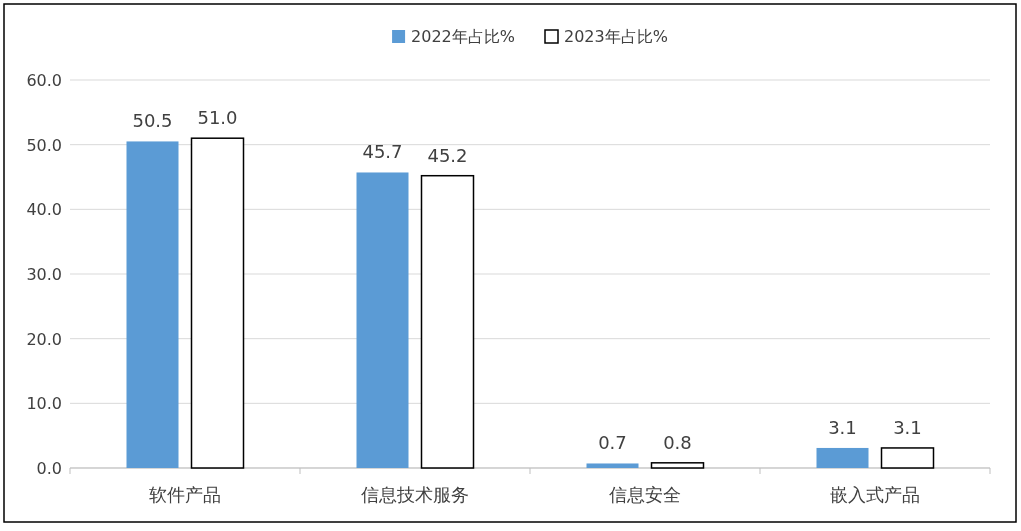  I want to click on data-label: 50.5, so click(152, 121).